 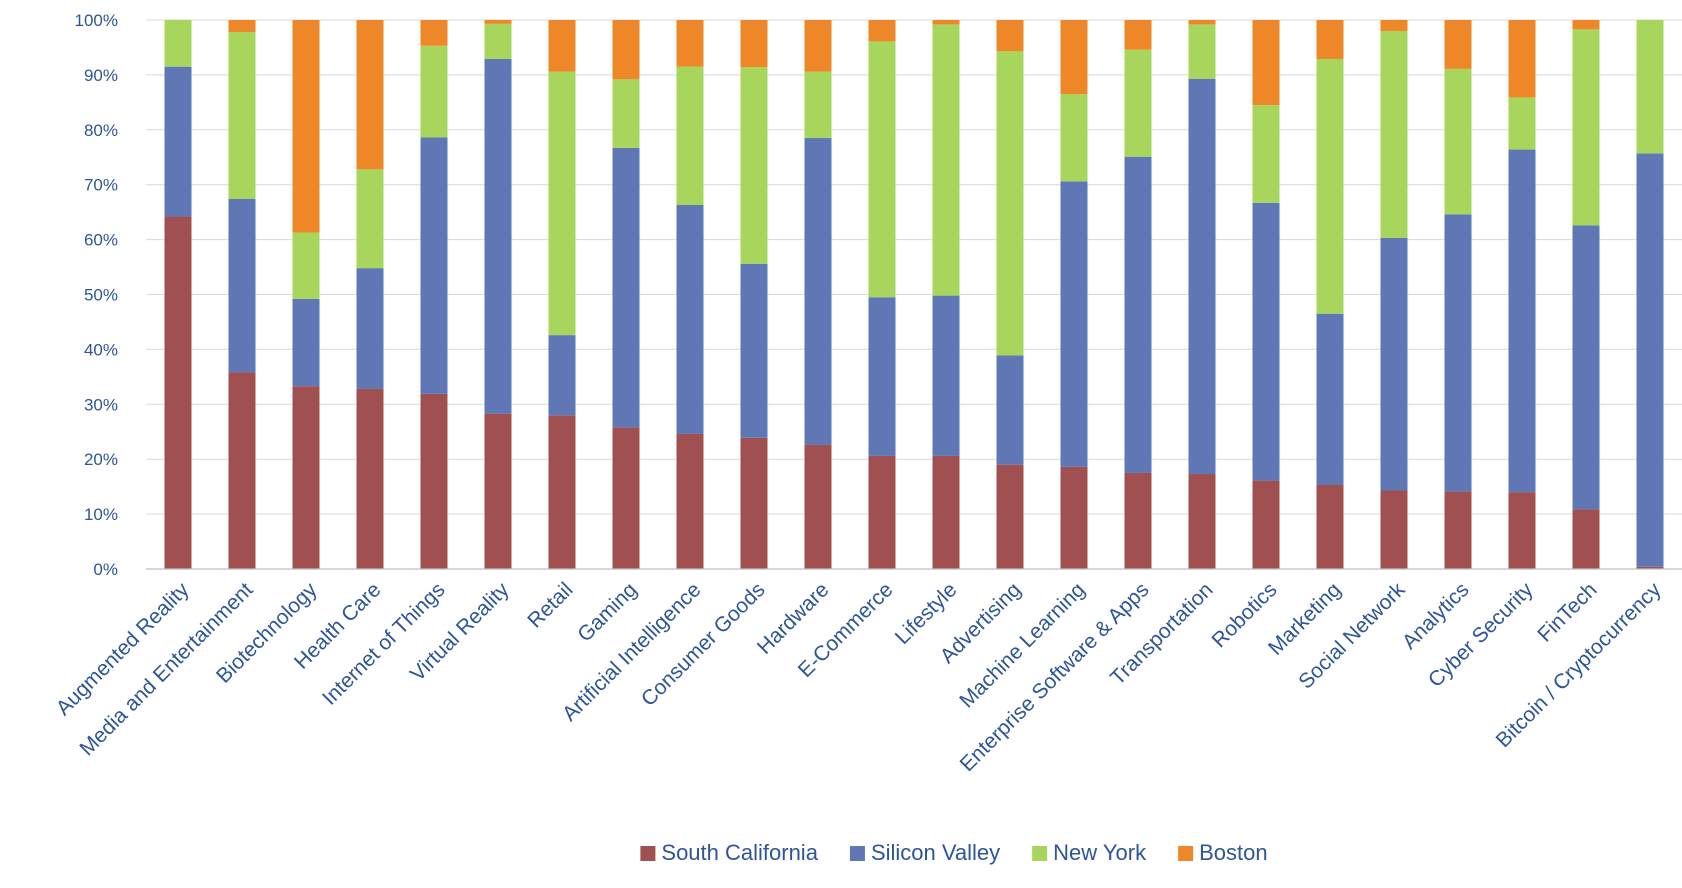 What do you see at coordinates (1233, 852) in the screenshot?
I see `legend-label: Boston` at bounding box center [1233, 852].